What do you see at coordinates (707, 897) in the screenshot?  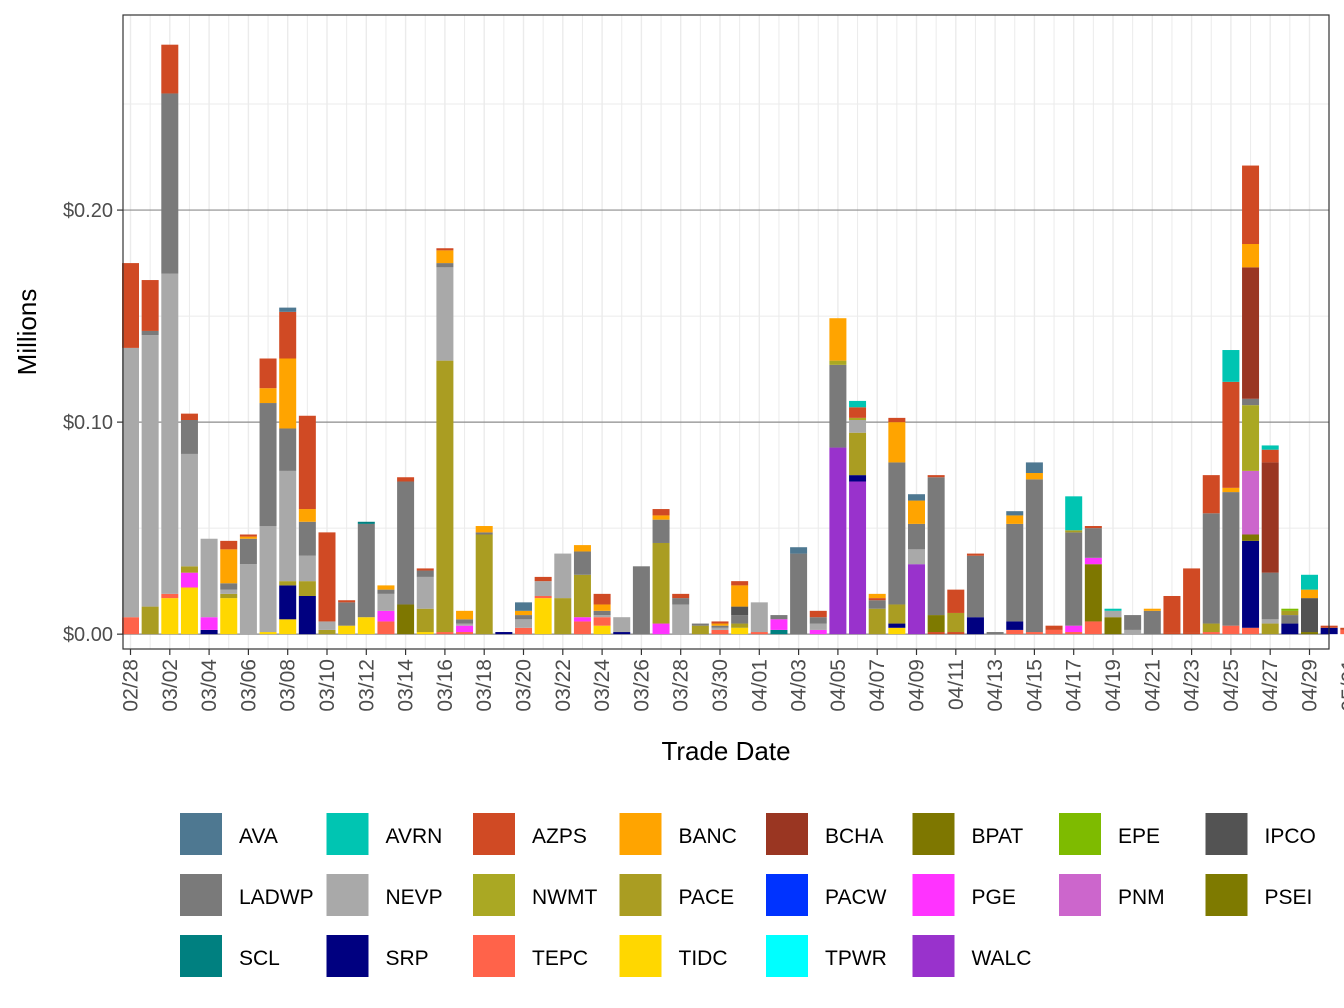 I see `legend-label: PACE` at bounding box center [707, 897].